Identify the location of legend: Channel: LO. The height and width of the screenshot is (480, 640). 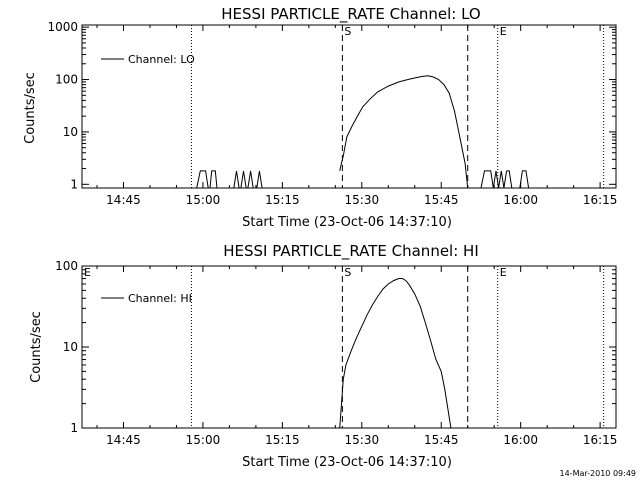
(148, 59).